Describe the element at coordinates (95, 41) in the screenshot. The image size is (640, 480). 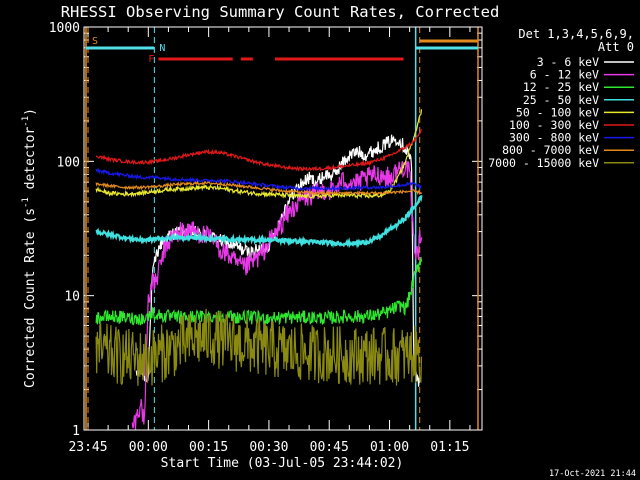
I see `saa-flag-label: S` at that location.